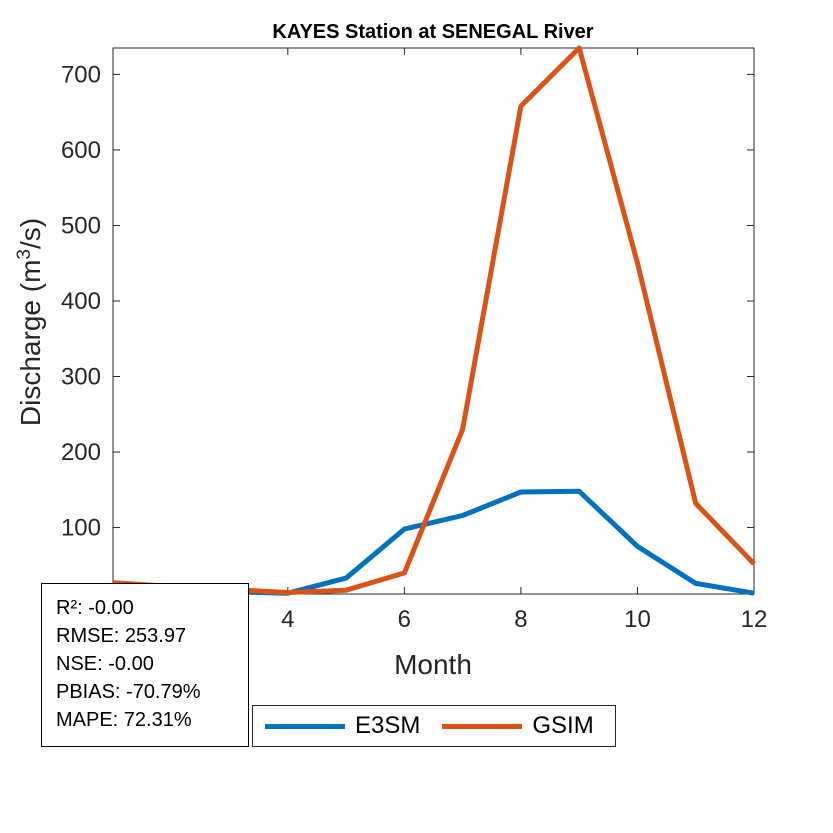  I want to click on x-axis-label: Month, so click(433, 664).